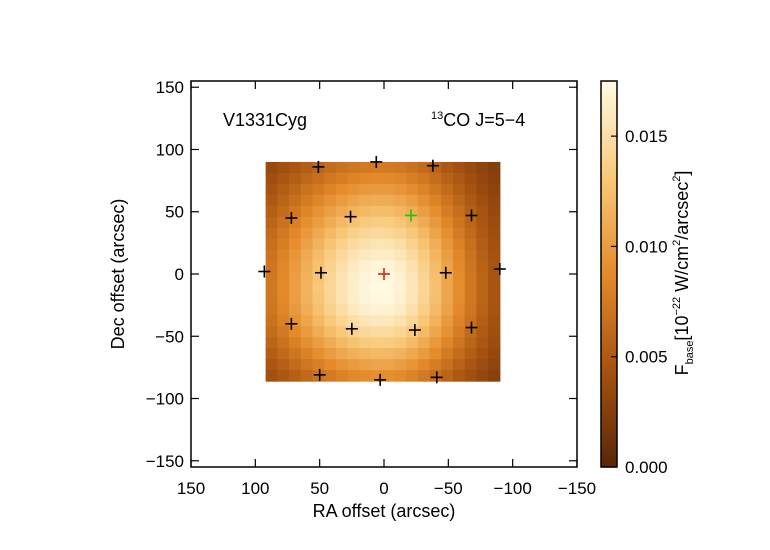 The image size is (770, 550). What do you see at coordinates (448, 488) in the screenshot?
I see `x-tick-label: −50` at bounding box center [448, 488].